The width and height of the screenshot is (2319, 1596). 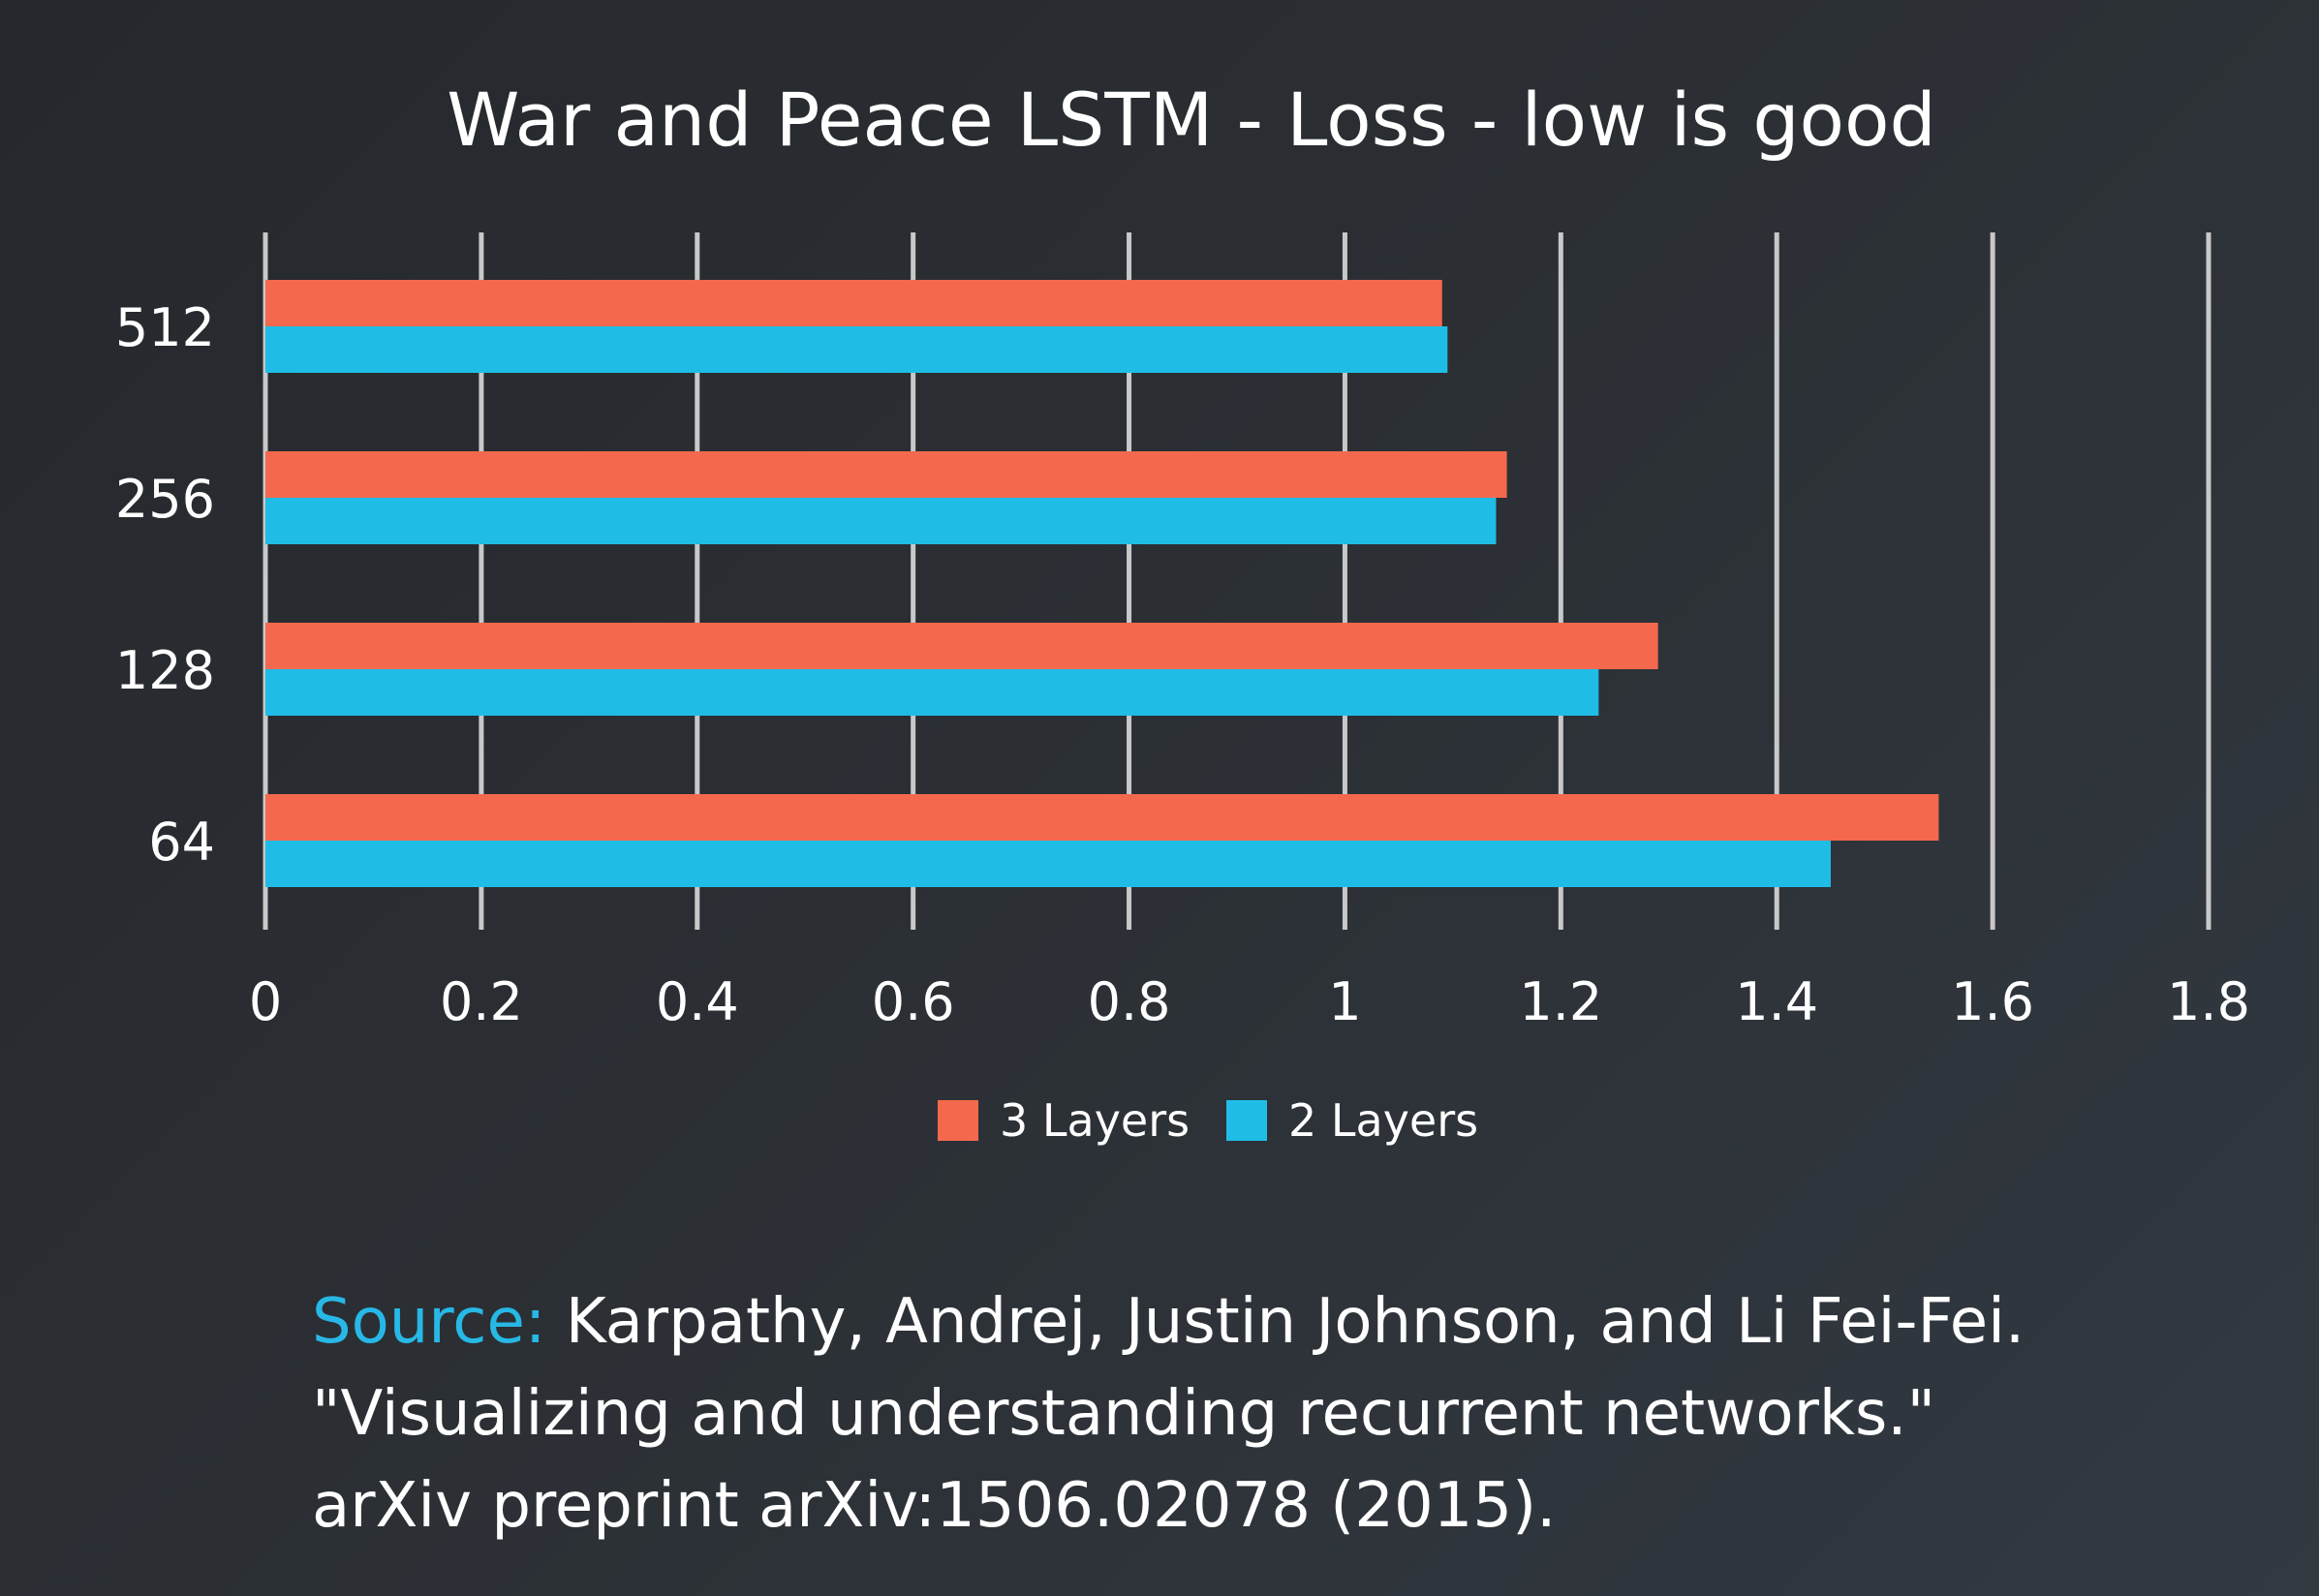 What do you see at coordinates (2208, 1001) in the screenshot?
I see `x-tick-label: 1.8` at bounding box center [2208, 1001].